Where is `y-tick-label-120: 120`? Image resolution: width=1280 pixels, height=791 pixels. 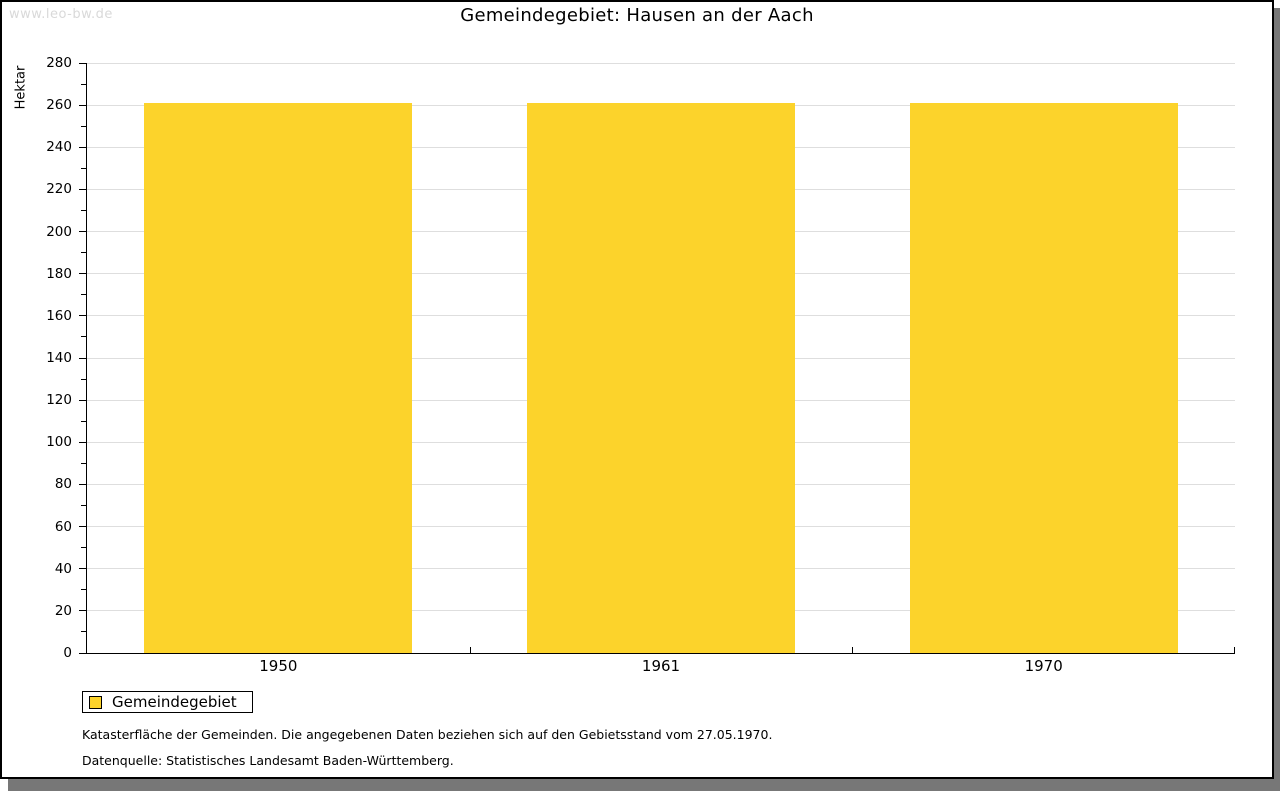 y-tick-label-120: 120 is located at coordinates (59, 400).